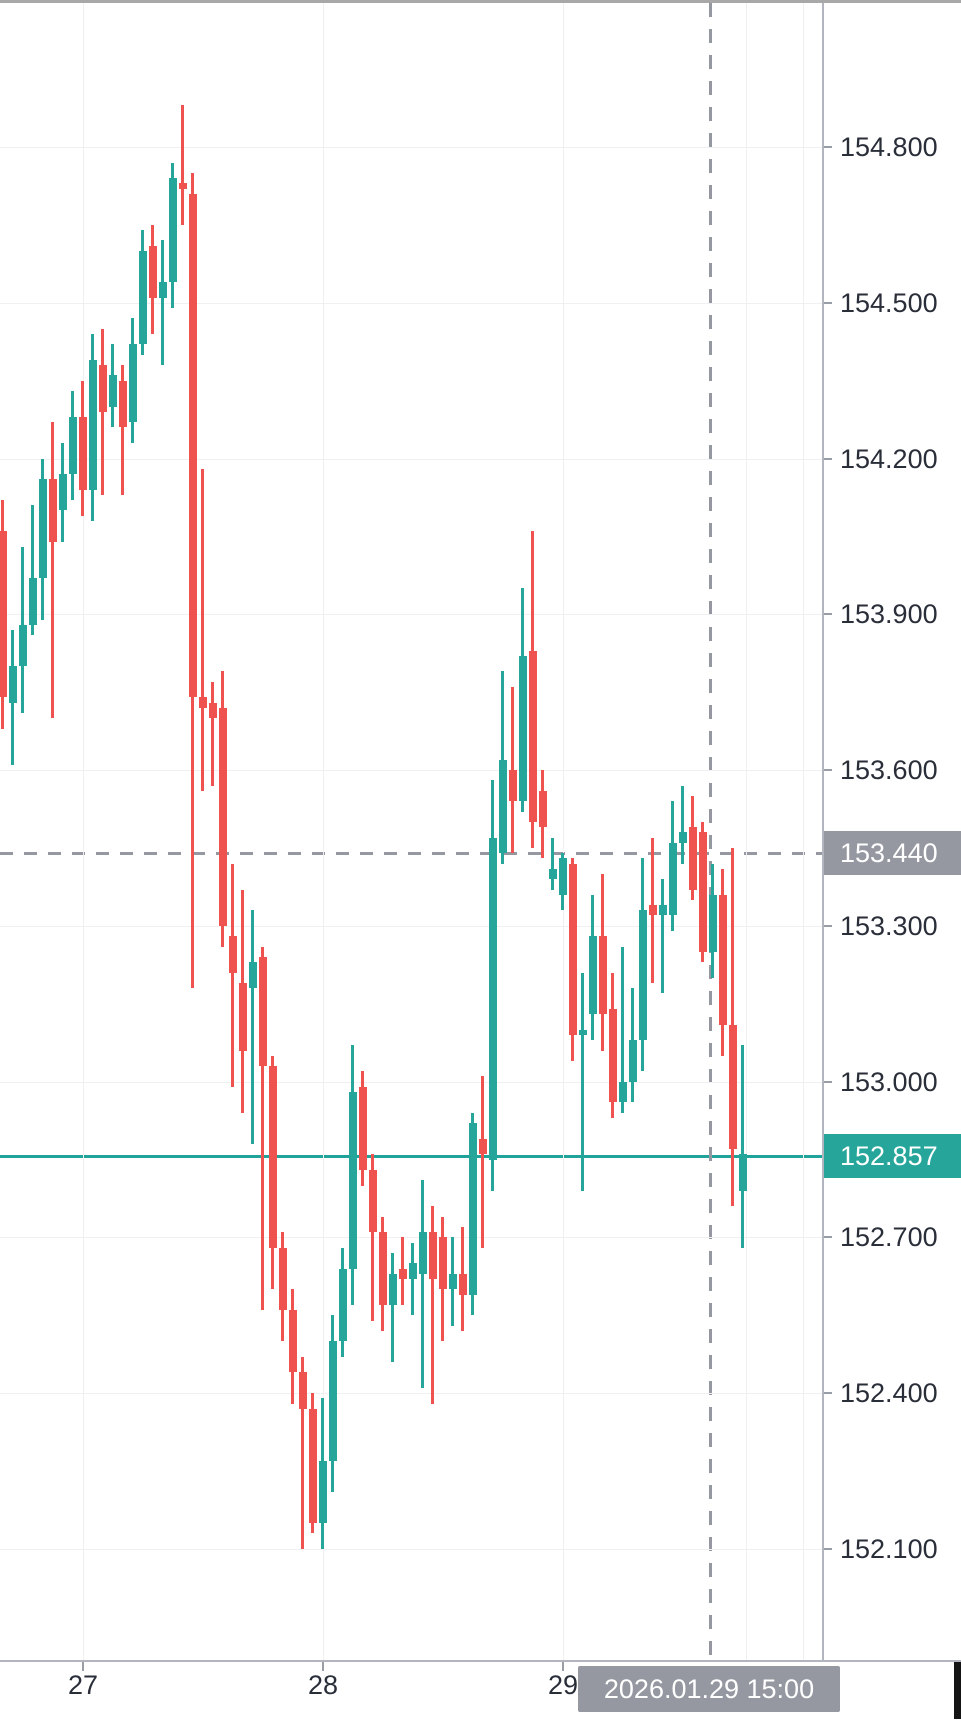 The height and width of the screenshot is (1721, 961). I want to click on price-tick-label: 153.000, so click(889, 1081).